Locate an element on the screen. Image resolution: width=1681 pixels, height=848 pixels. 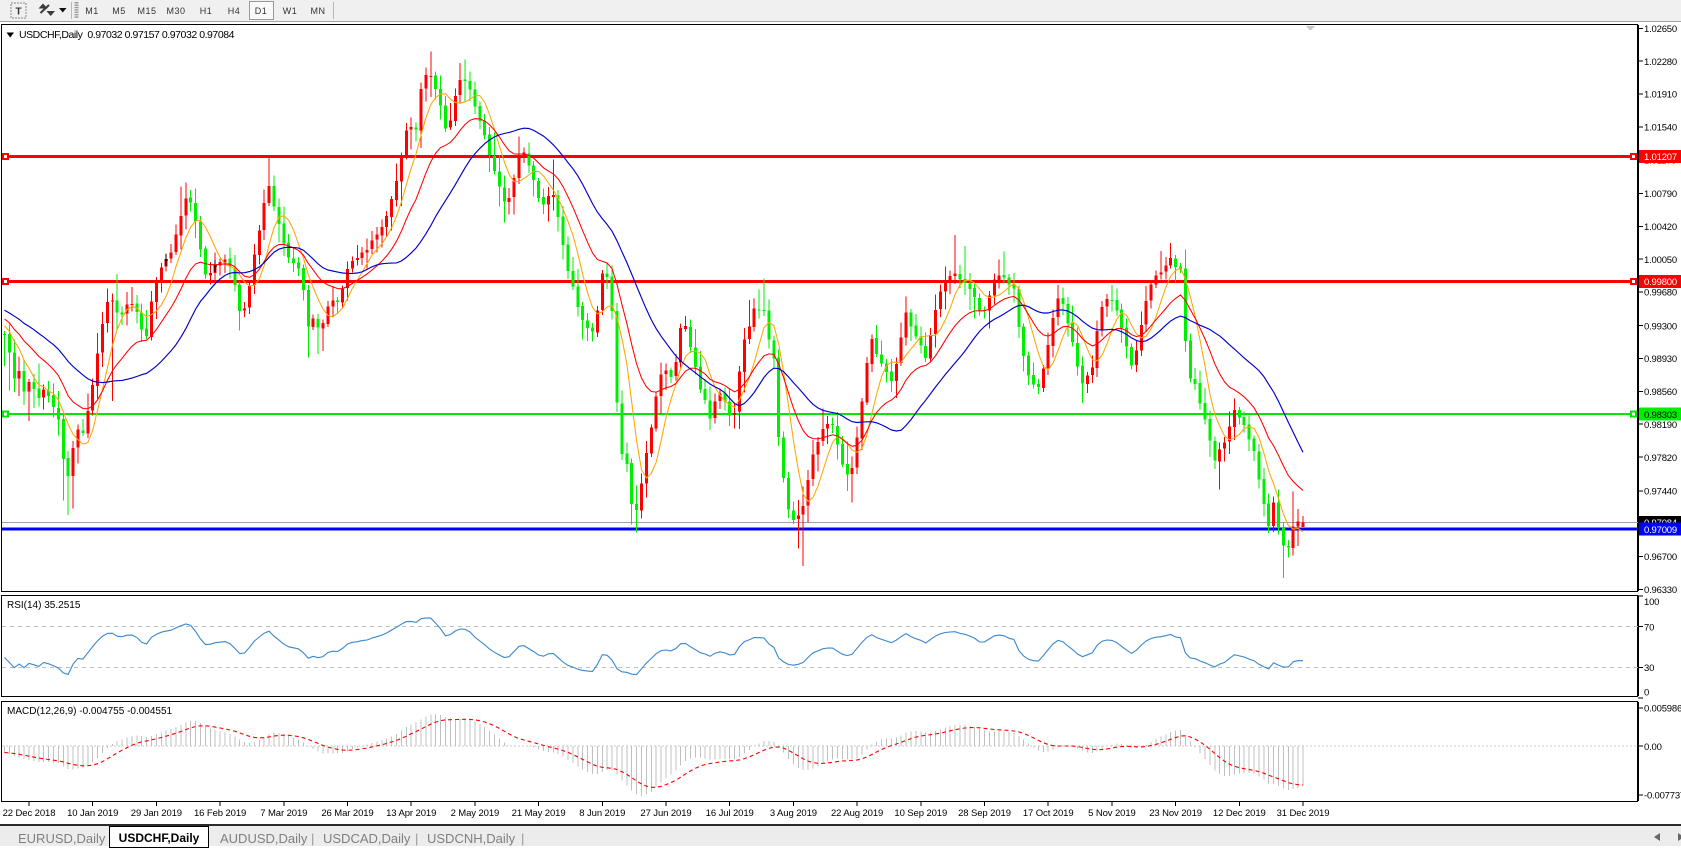
svg-text: 2 May 2019 is located at coordinates (475, 813).